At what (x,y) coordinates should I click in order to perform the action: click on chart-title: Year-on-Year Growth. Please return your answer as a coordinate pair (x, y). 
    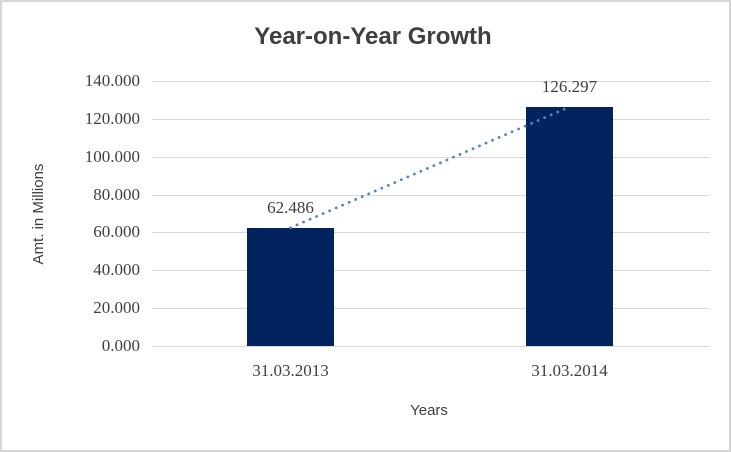
    Looking at the image, I should click on (373, 36).